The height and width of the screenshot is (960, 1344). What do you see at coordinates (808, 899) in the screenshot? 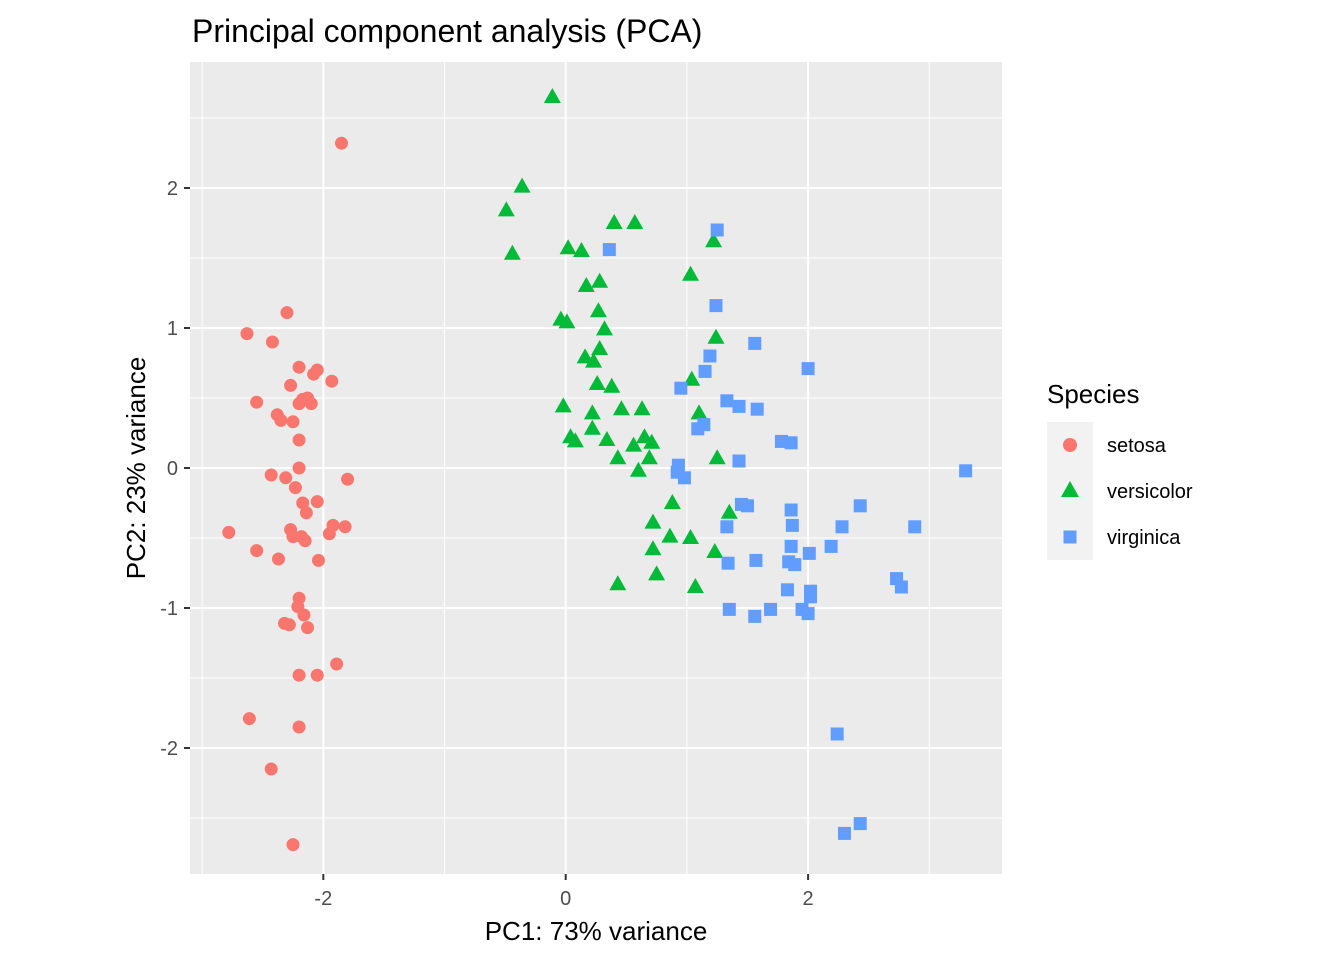
I see `x-tick-label: 2` at bounding box center [808, 899].